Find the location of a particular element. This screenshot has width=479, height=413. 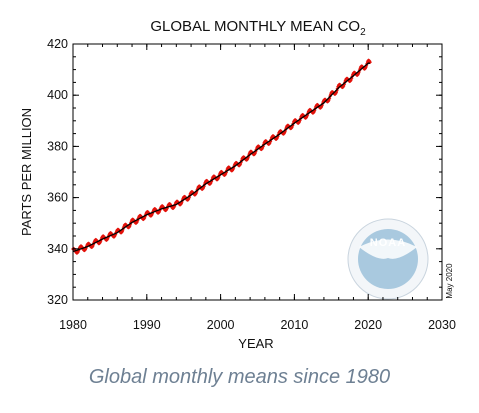

noaa-logo: NOAA is located at coordinates (388, 259).